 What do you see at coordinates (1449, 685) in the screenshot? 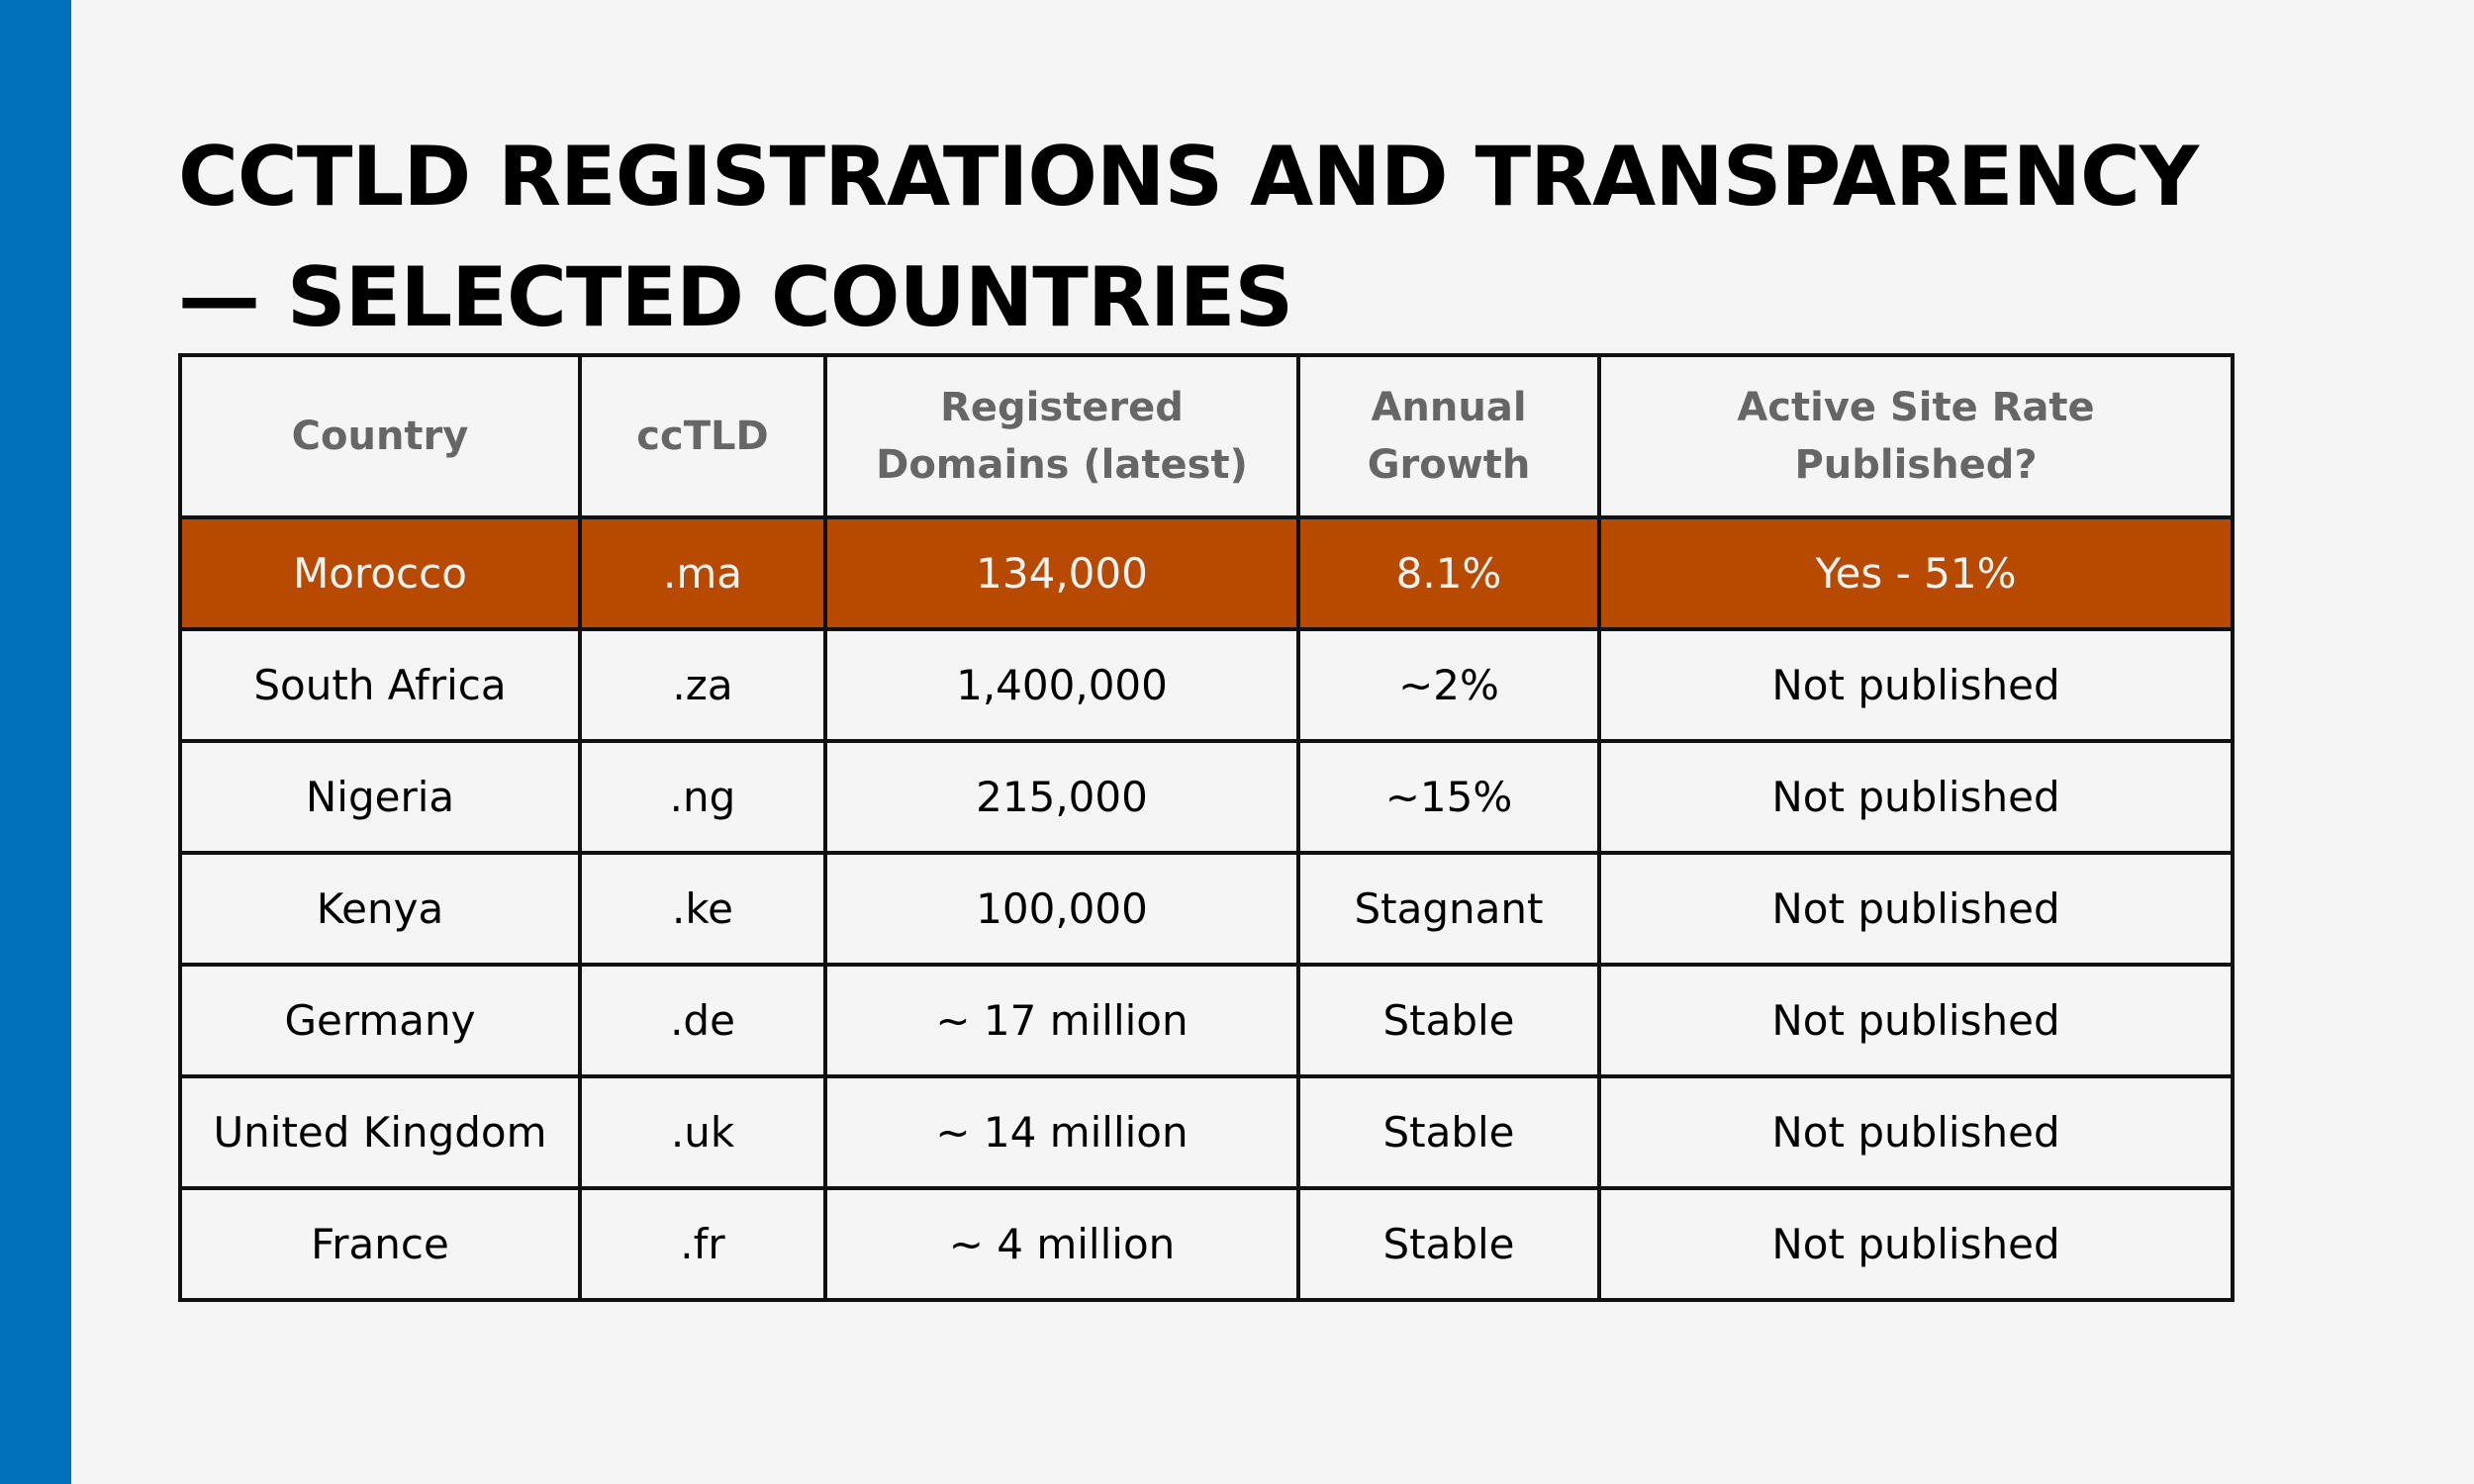
I see `cell-annual-growth: ~2%` at bounding box center [1449, 685].